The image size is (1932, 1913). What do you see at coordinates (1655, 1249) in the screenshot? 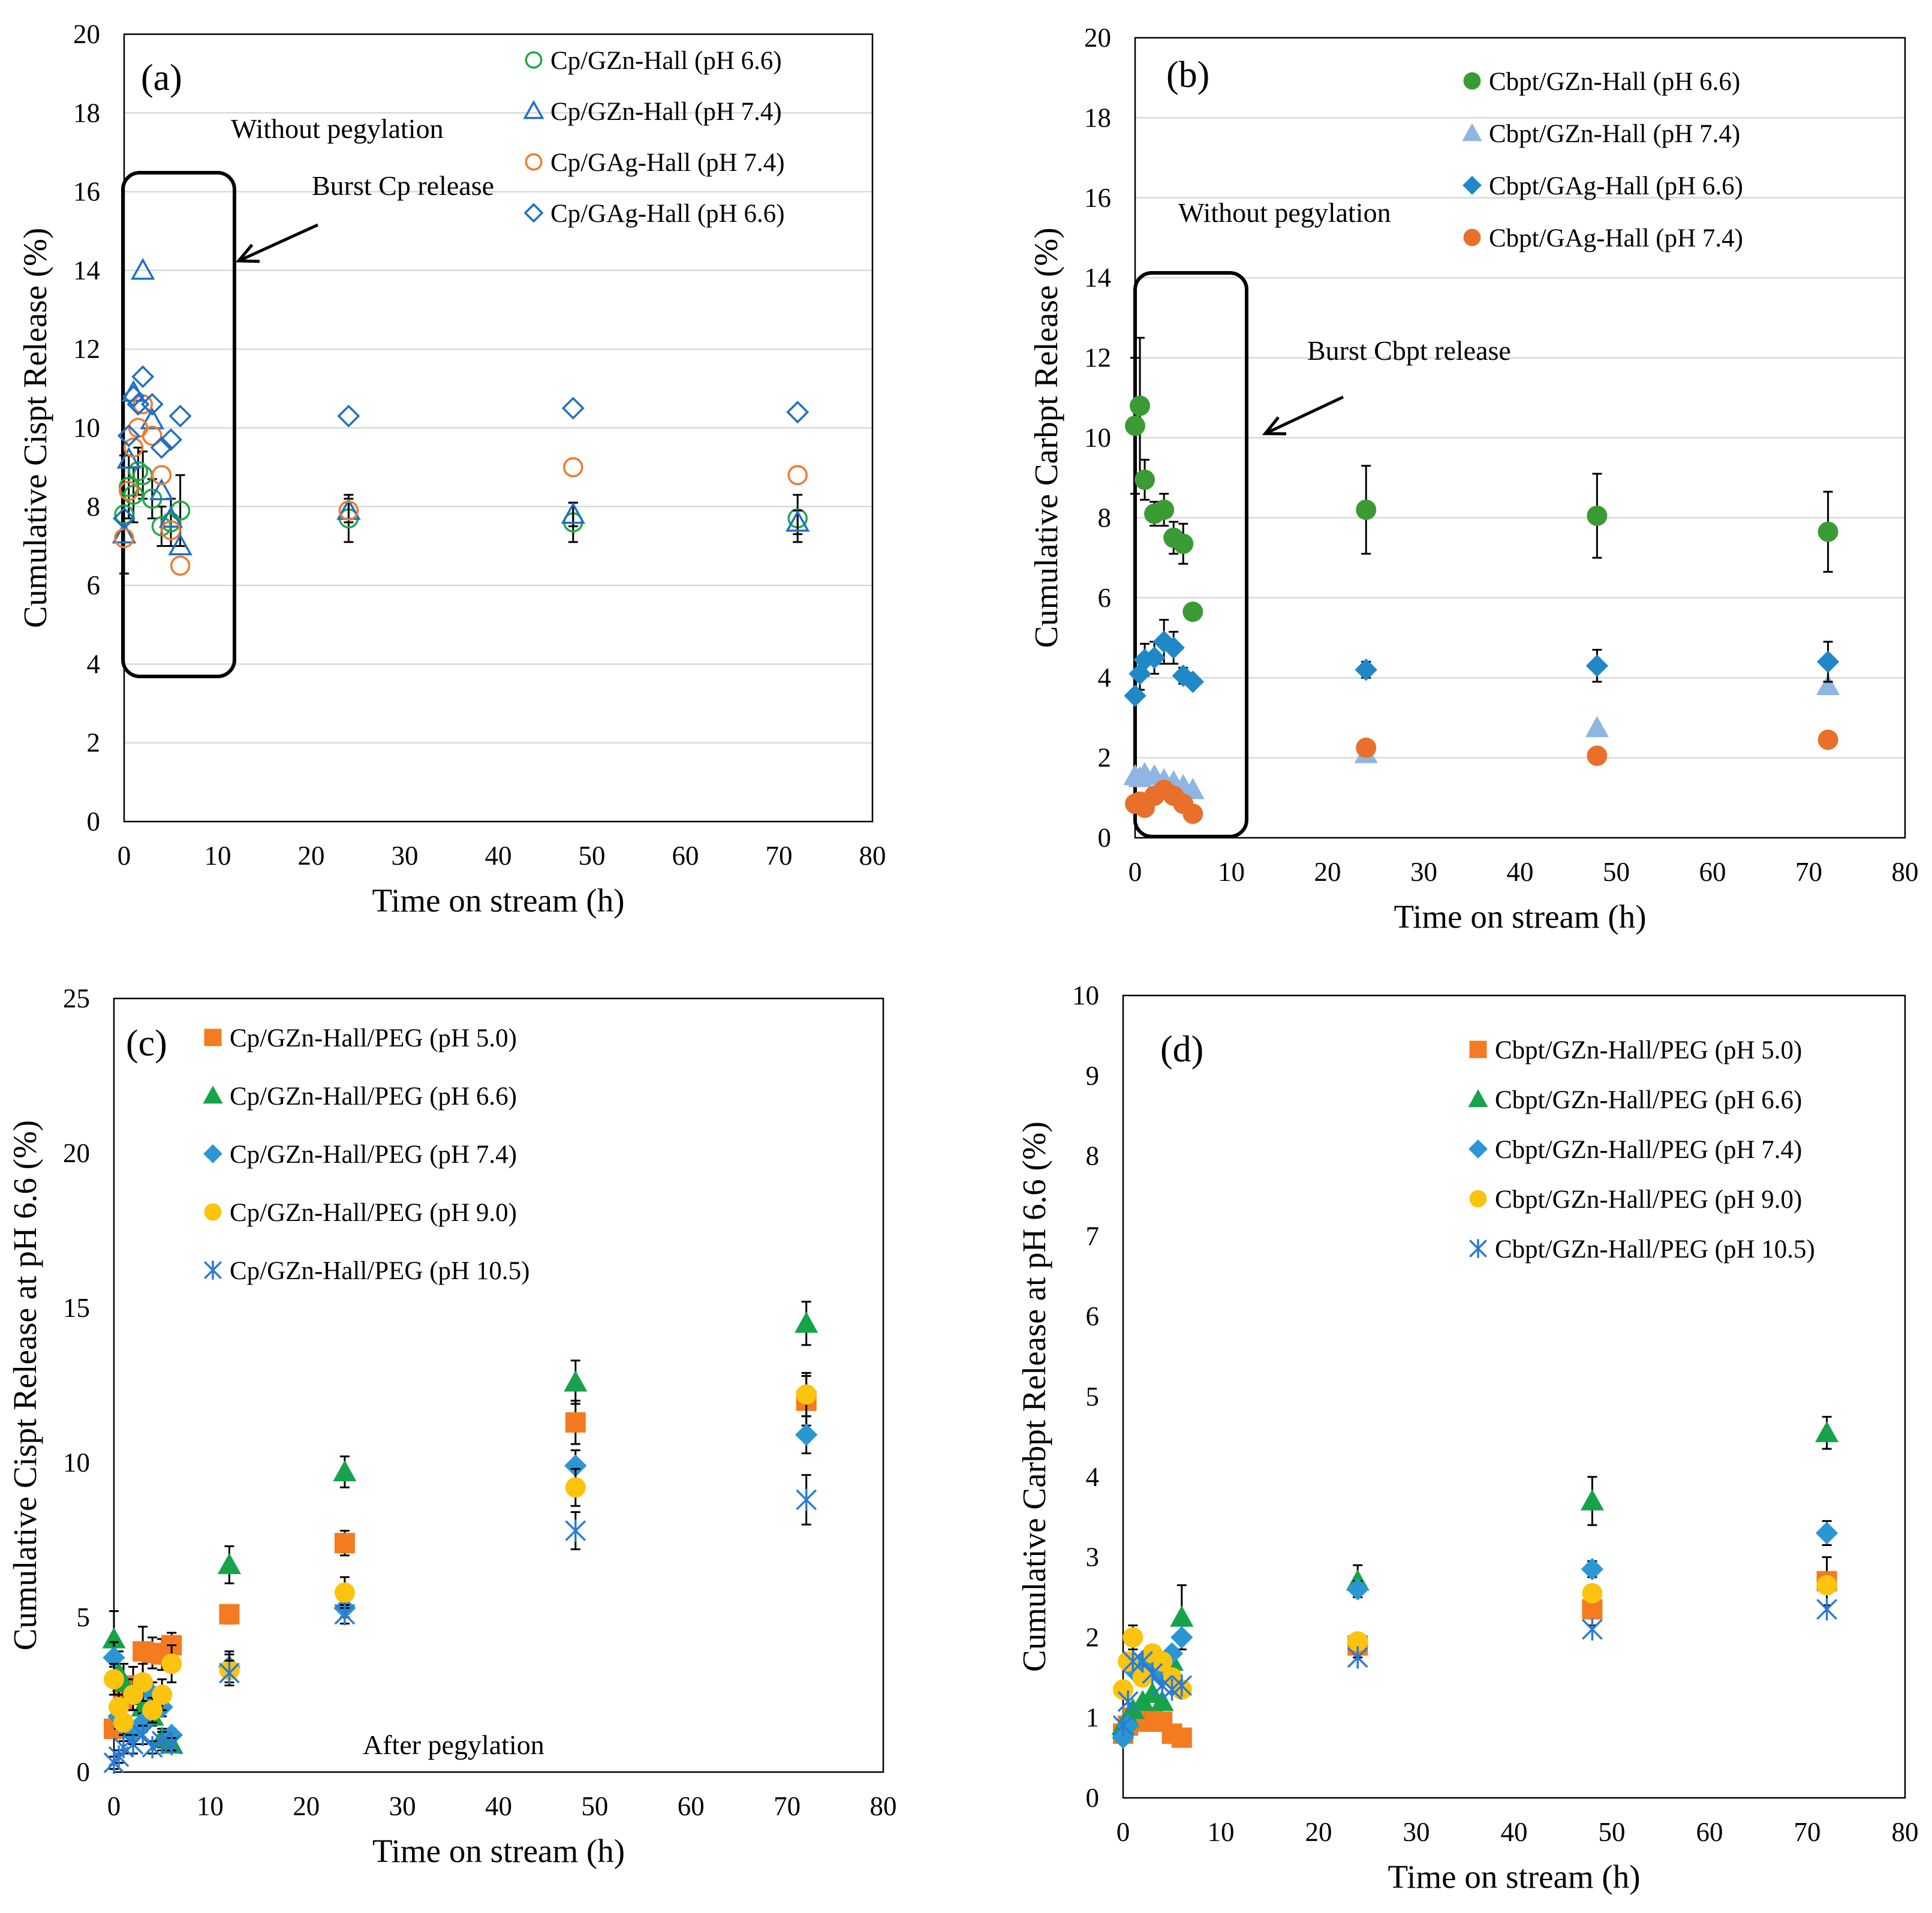
I see `legend-label: Cbpt/GZn-Hall/PEG (pH 10.5)` at bounding box center [1655, 1249].